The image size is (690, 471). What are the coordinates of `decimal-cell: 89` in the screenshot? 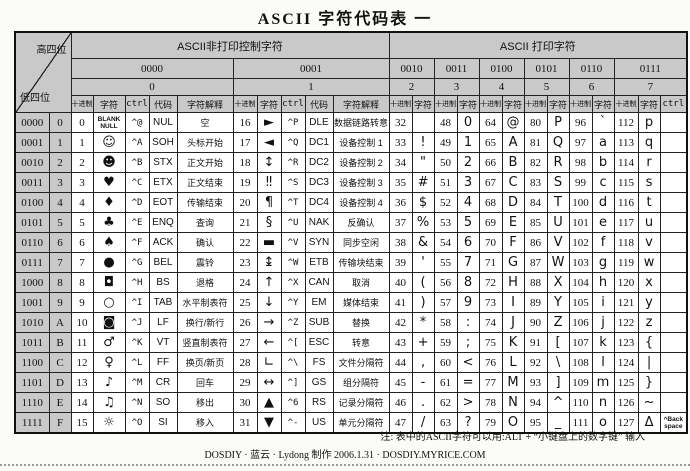 It's located at (535, 302).